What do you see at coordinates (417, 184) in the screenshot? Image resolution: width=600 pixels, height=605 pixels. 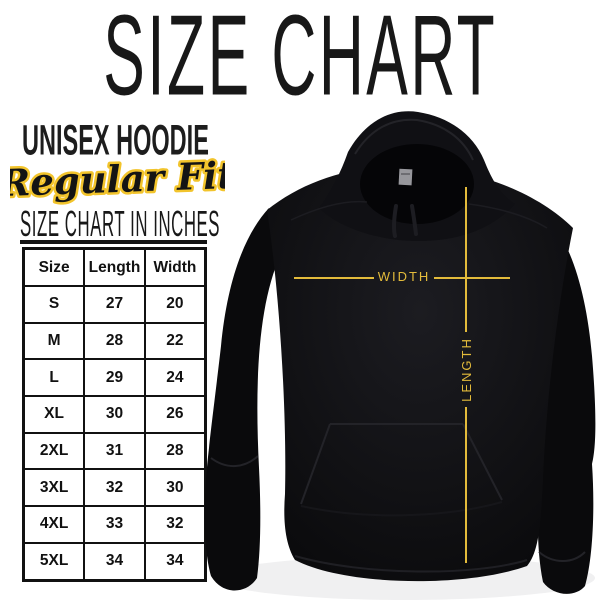 I see `hood-opening-shadow` at bounding box center [417, 184].